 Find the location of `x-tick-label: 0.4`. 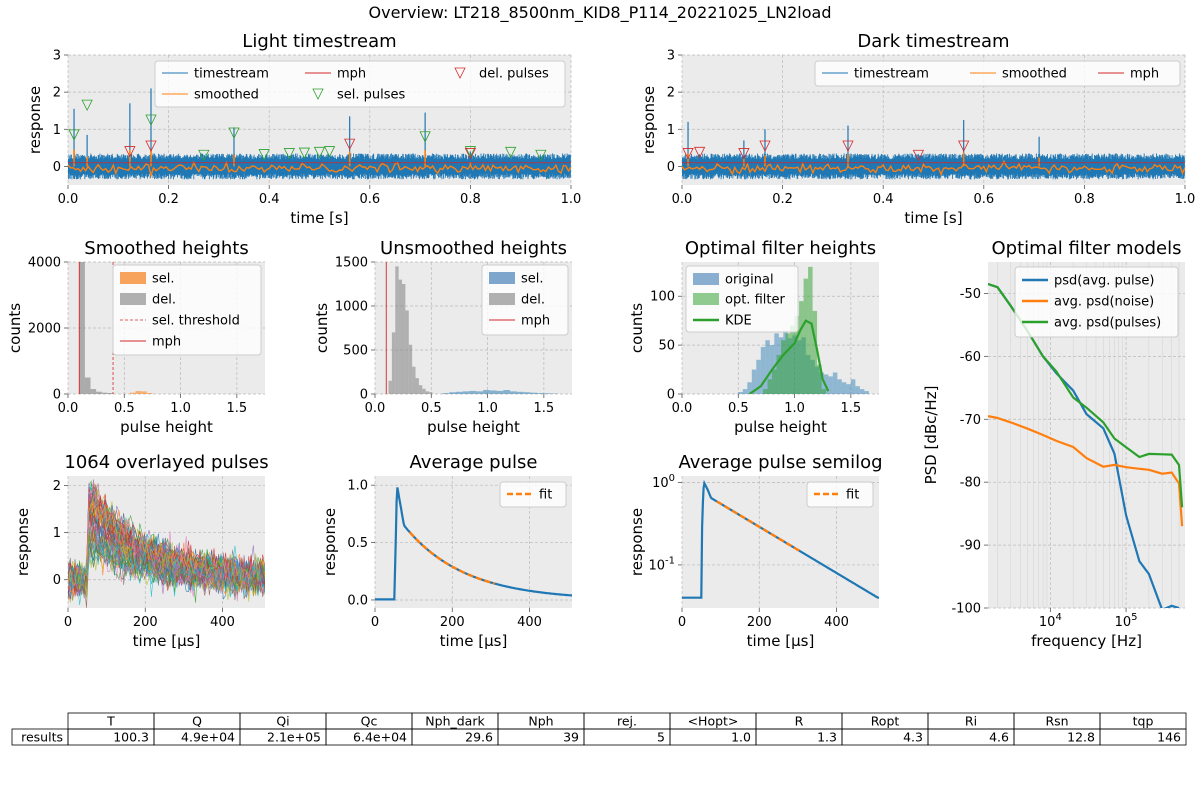

x-tick-label: 0.4 is located at coordinates (883, 199).